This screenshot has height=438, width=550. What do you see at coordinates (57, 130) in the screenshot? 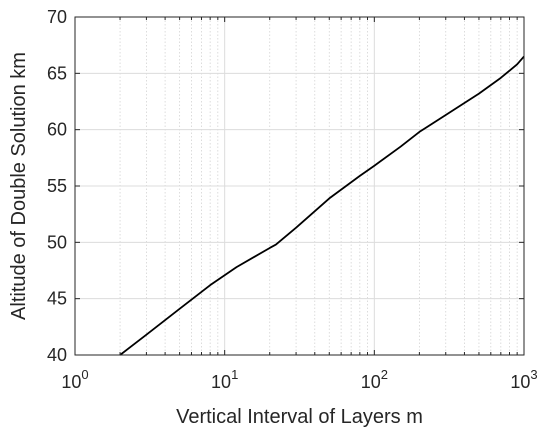
I see `y-tick-label: 60` at bounding box center [57, 130].